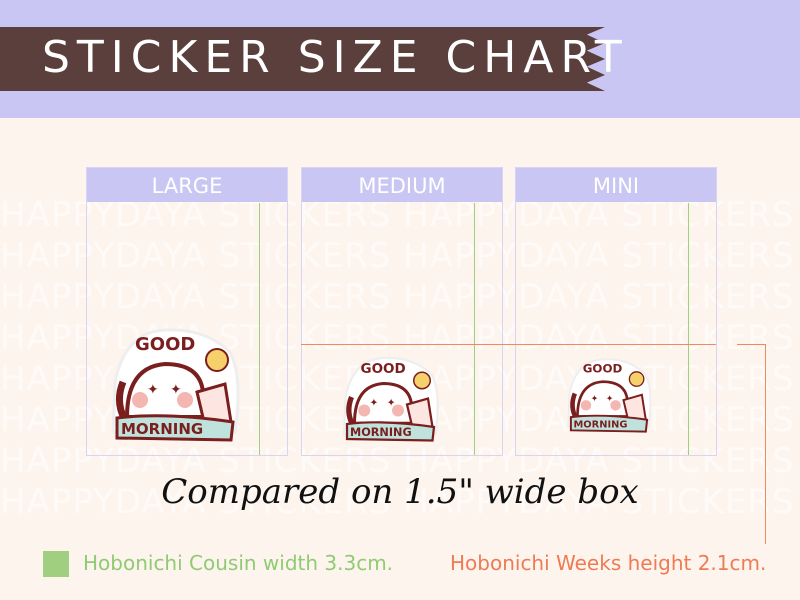  I want to click on box-label: MEDIUM, so click(402, 185).